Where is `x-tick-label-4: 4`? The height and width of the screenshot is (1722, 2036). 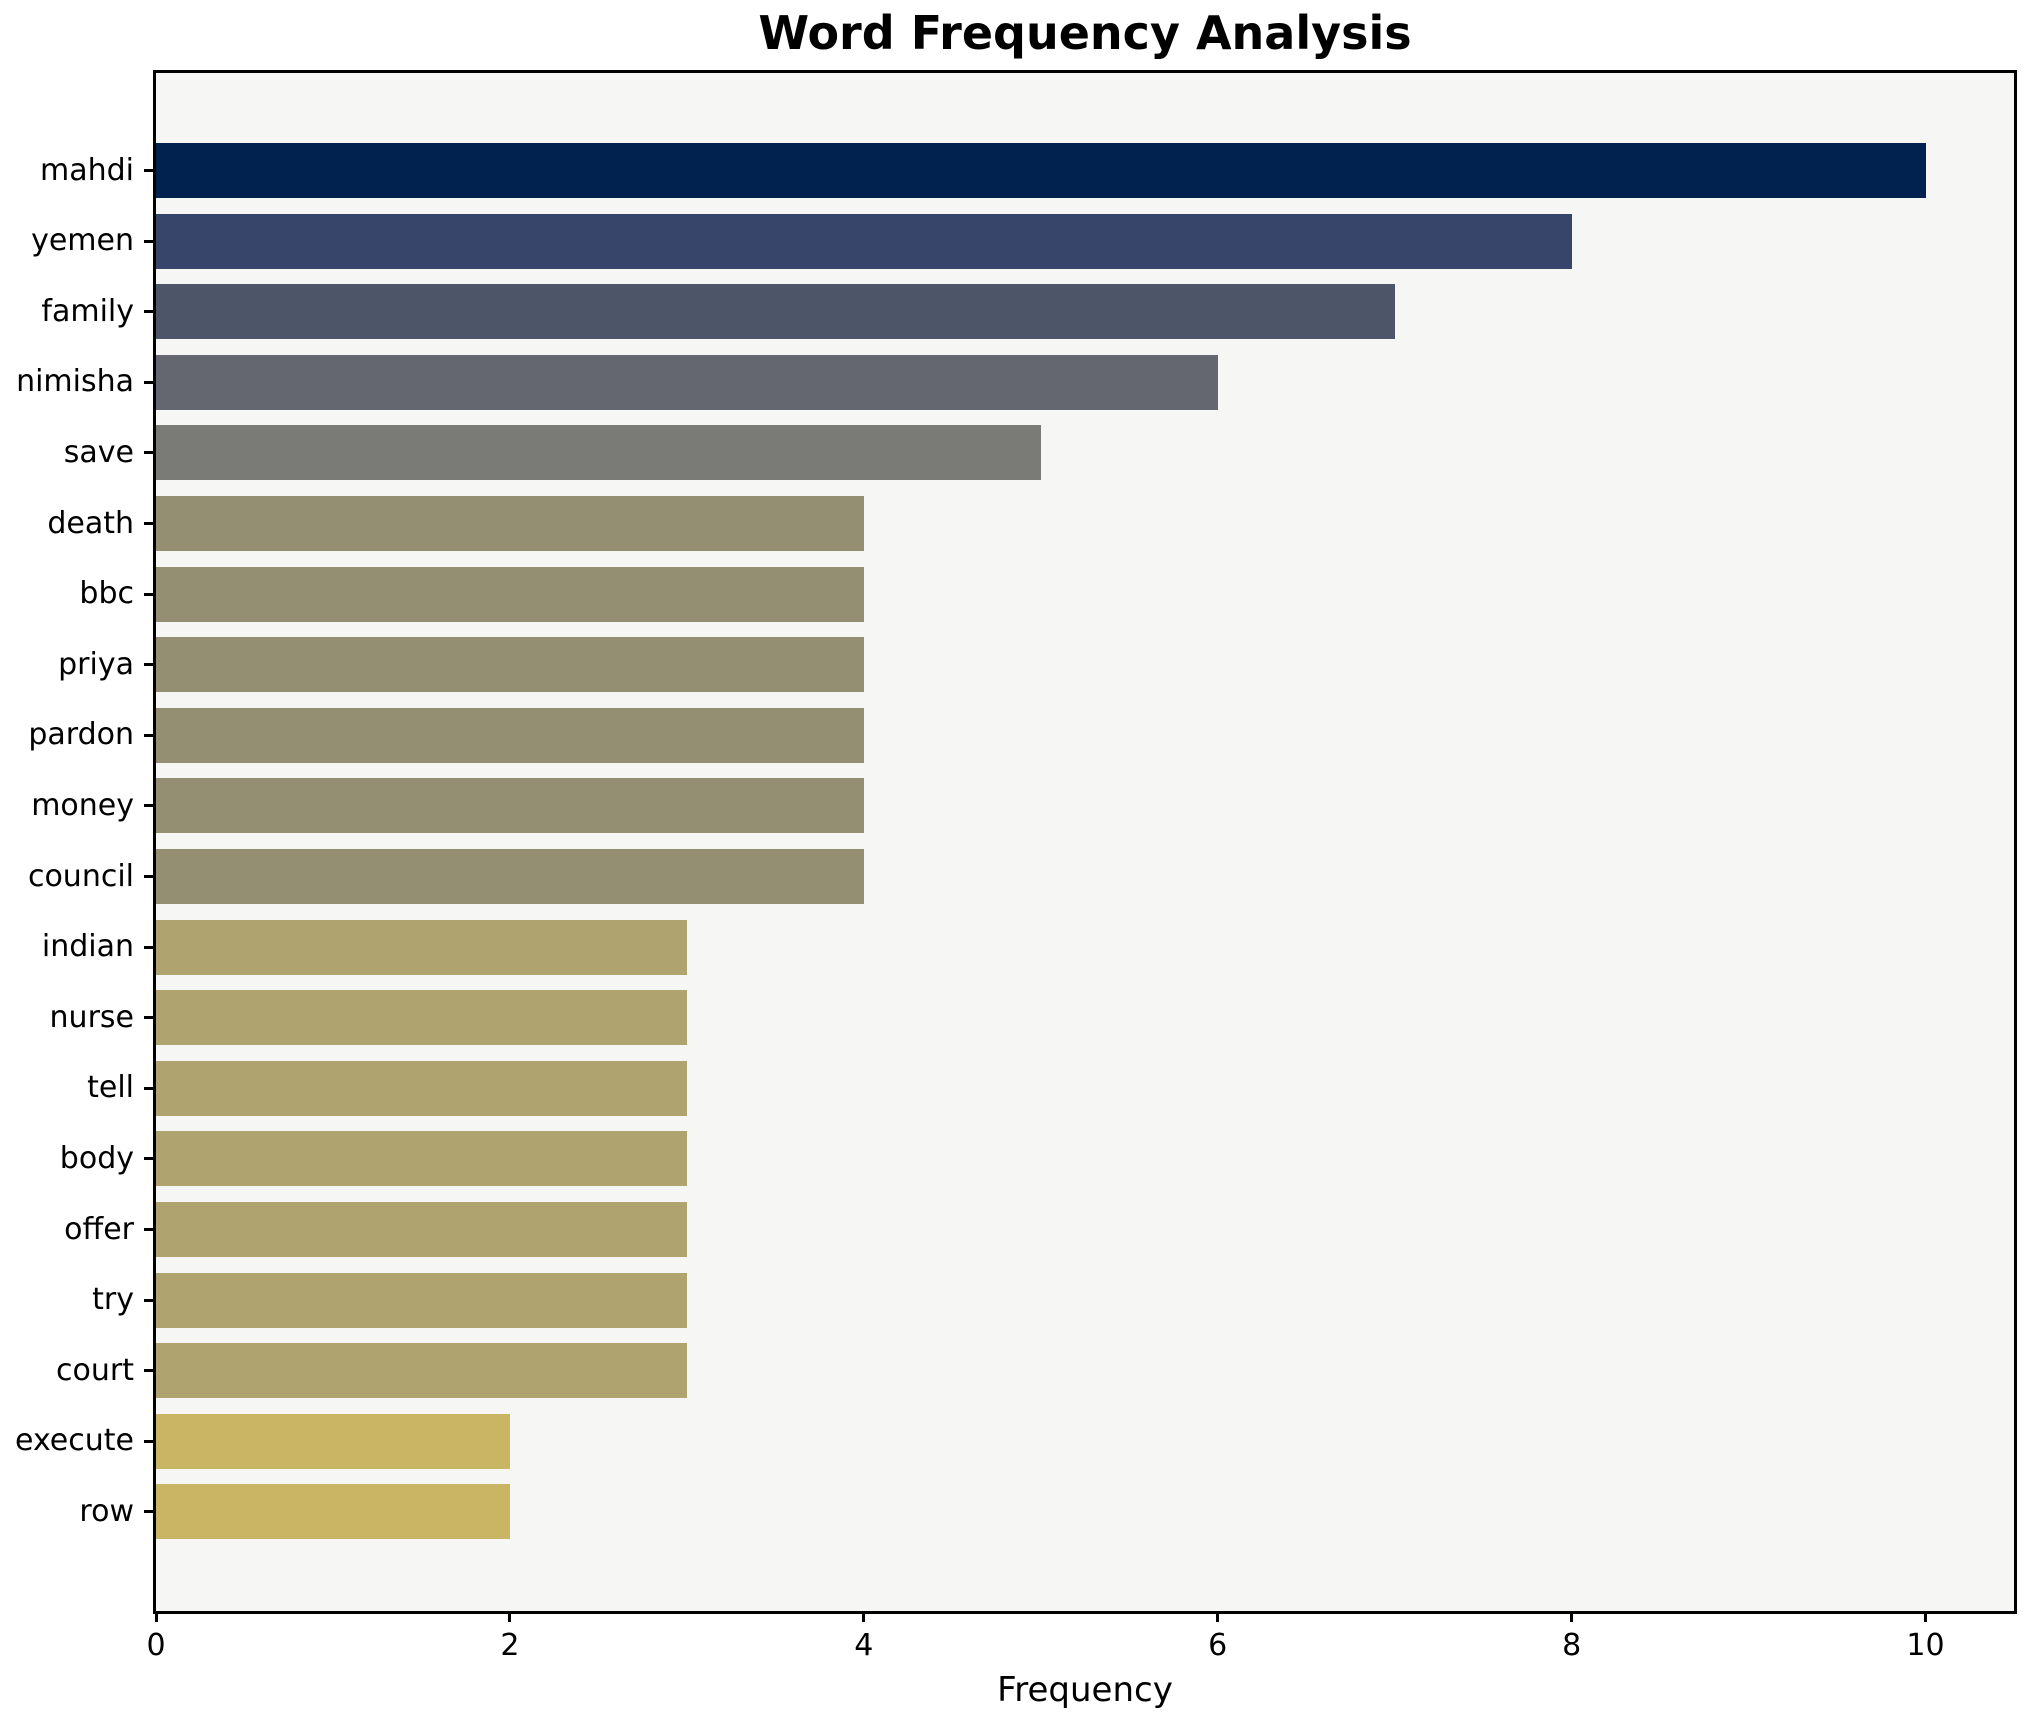
x-tick-label-4: 4 is located at coordinates (864, 1645).